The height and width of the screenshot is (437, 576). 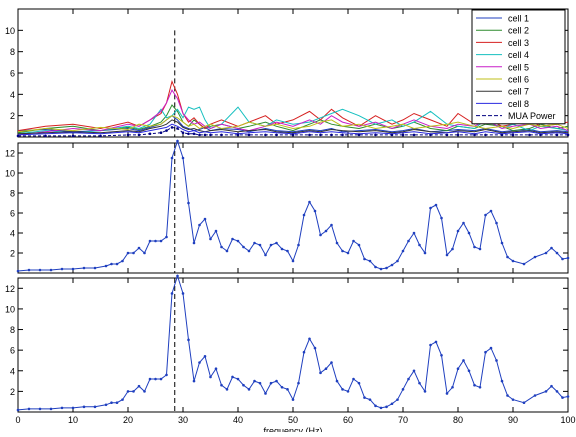 I want to click on x-tick-label: 10, so click(x=73, y=420).